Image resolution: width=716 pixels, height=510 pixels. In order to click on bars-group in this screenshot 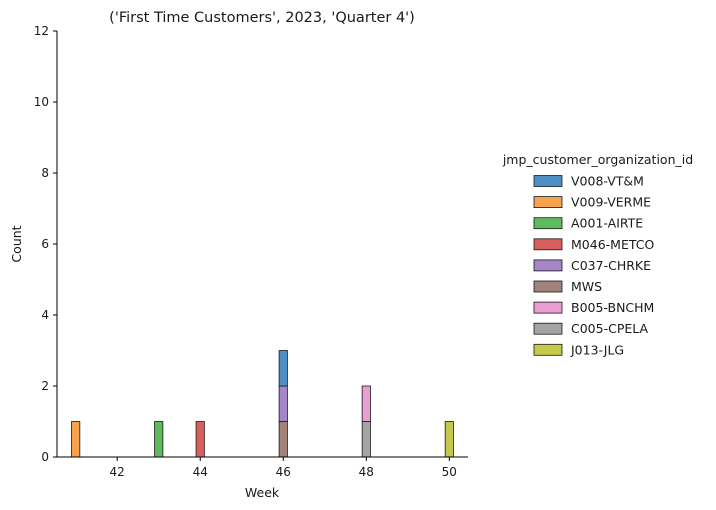, I will do `click(262, 404)`.